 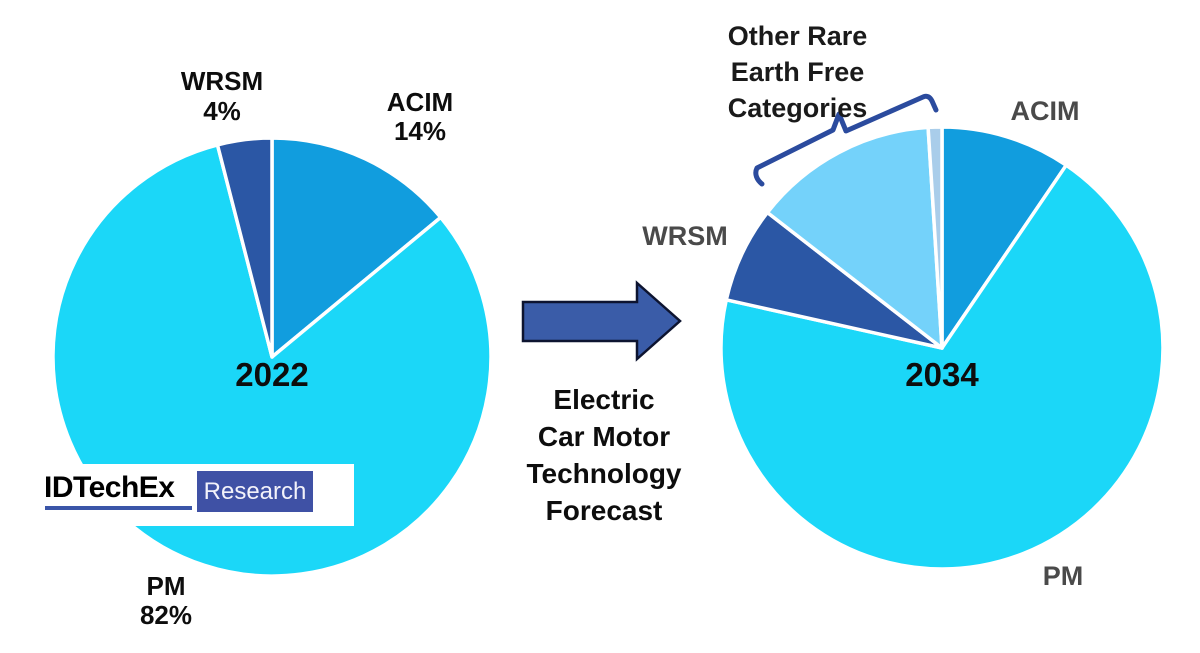 I want to click on forecast-caption-line: Forecast, so click(x=604, y=510).